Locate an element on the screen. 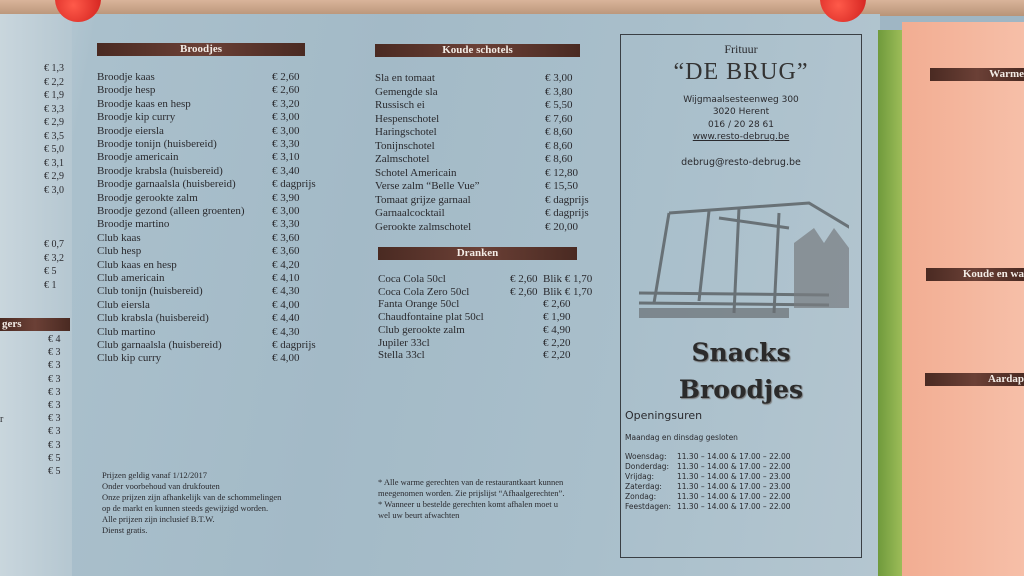 This screenshot has width=1024, height=576. note-line: Alle prijzen zijn inclusief B.T.W. is located at coordinates (158, 519).